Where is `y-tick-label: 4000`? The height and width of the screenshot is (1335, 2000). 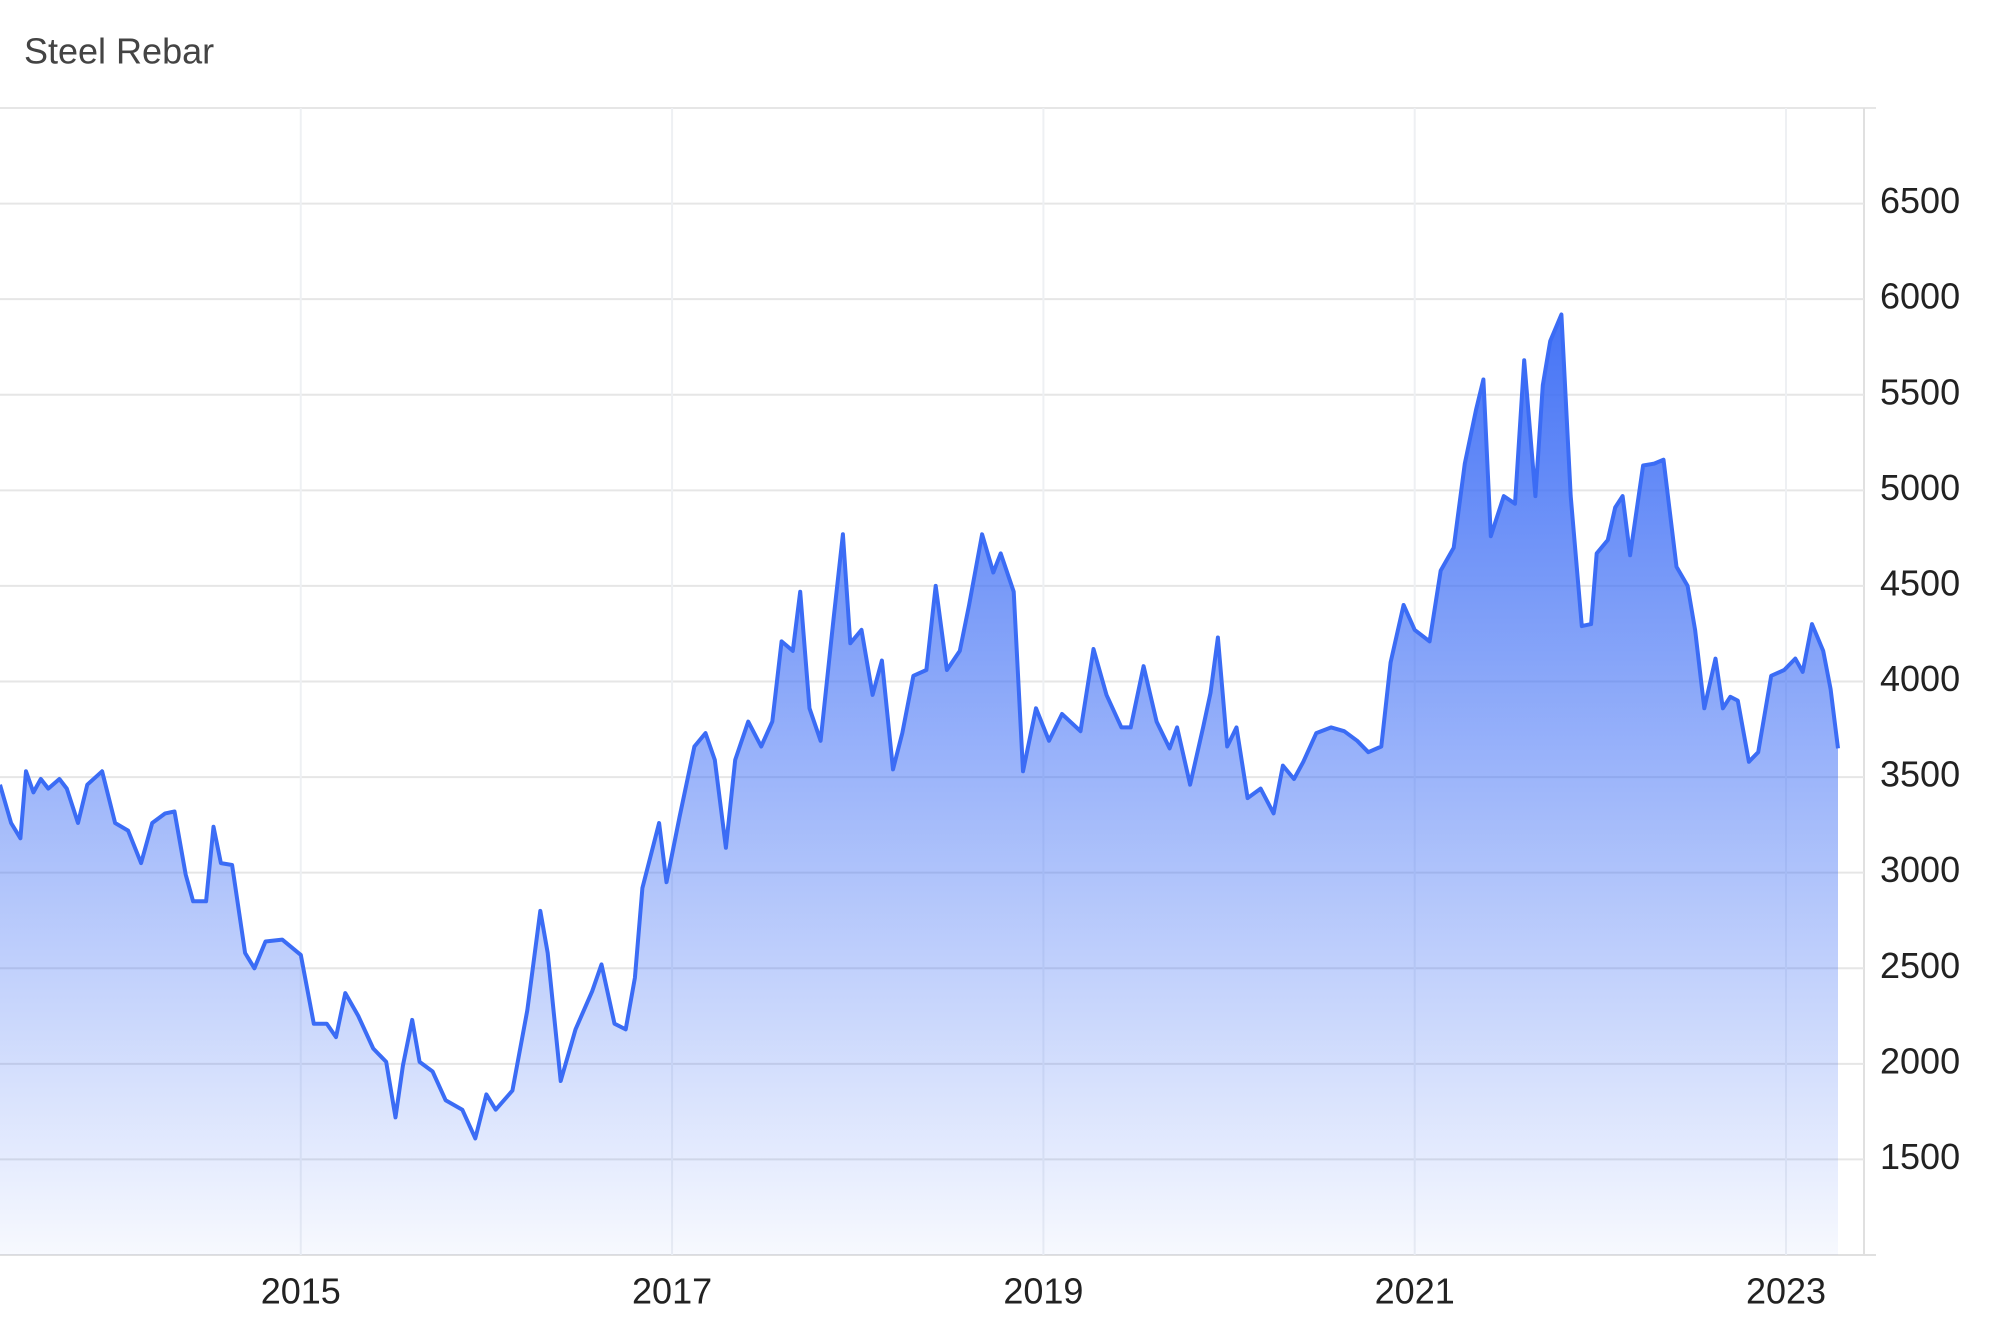 y-tick-label: 4000 is located at coordinates (1920, 678).